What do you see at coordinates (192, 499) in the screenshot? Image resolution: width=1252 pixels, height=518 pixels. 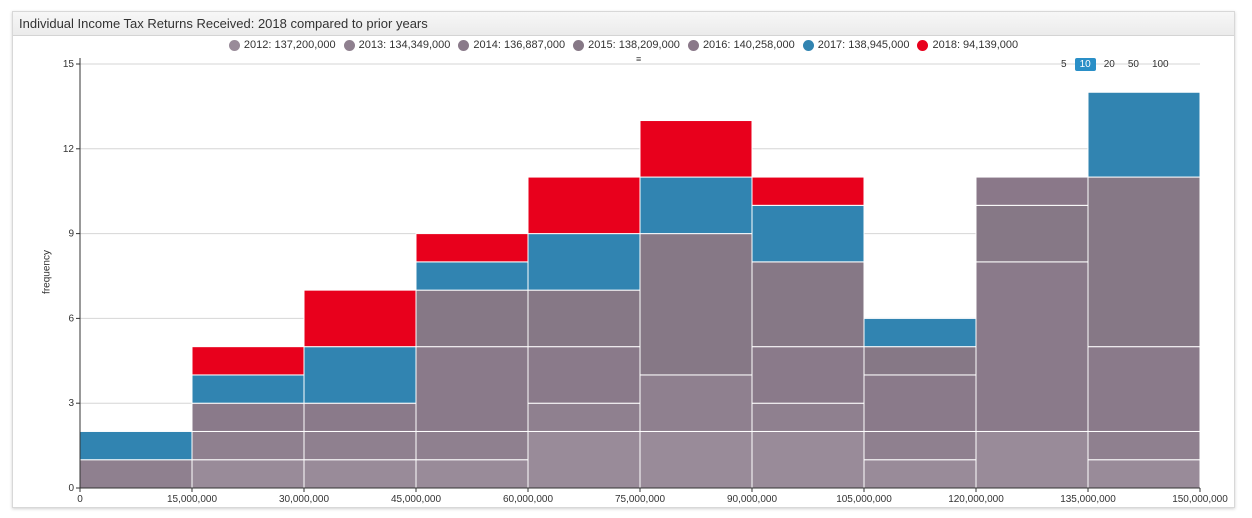 I see `x-tick-label: 15,000,000` at bounding box center [192, 499].